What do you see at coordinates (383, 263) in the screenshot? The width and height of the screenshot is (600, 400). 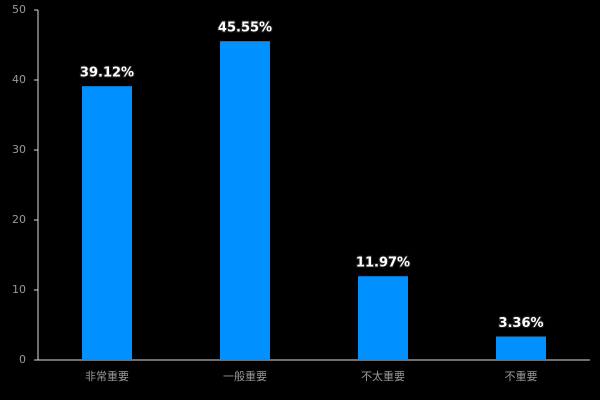 I see `value-label: 11.97%` at bounding box center [383, 263].